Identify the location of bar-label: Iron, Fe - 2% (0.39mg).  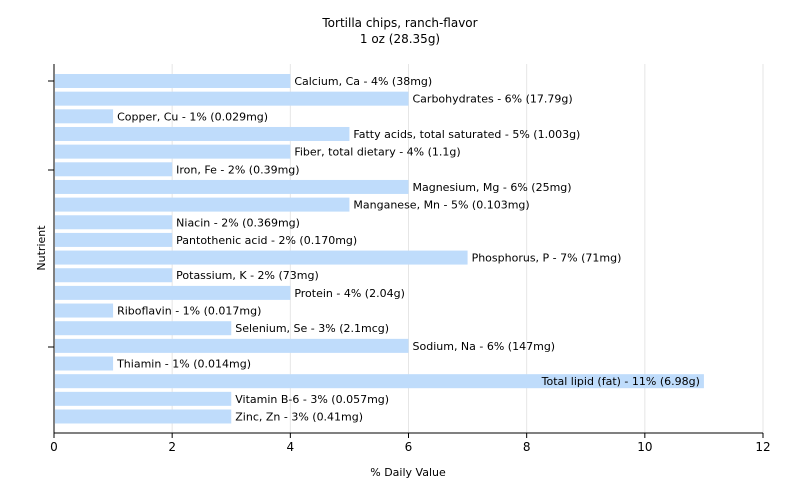
(237, 169).